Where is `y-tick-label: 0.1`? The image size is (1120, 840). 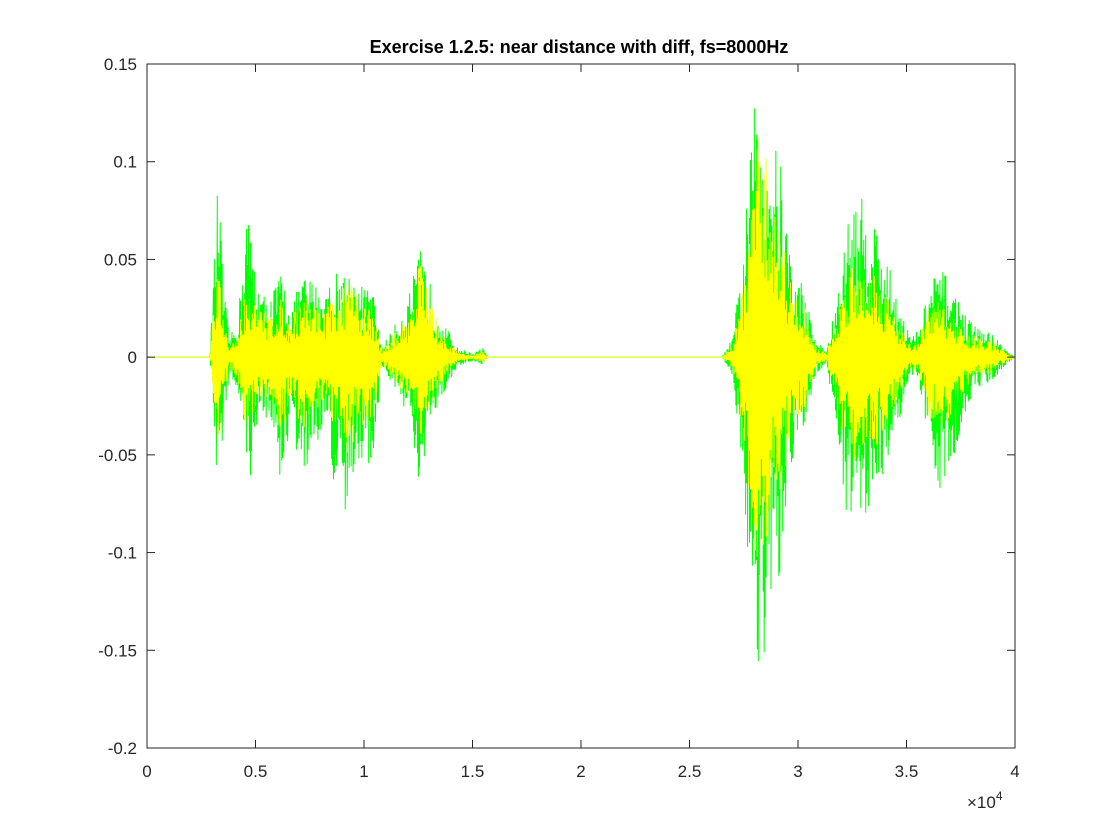 y-tick-label: 0.1 is located at coordinates (125, 162).